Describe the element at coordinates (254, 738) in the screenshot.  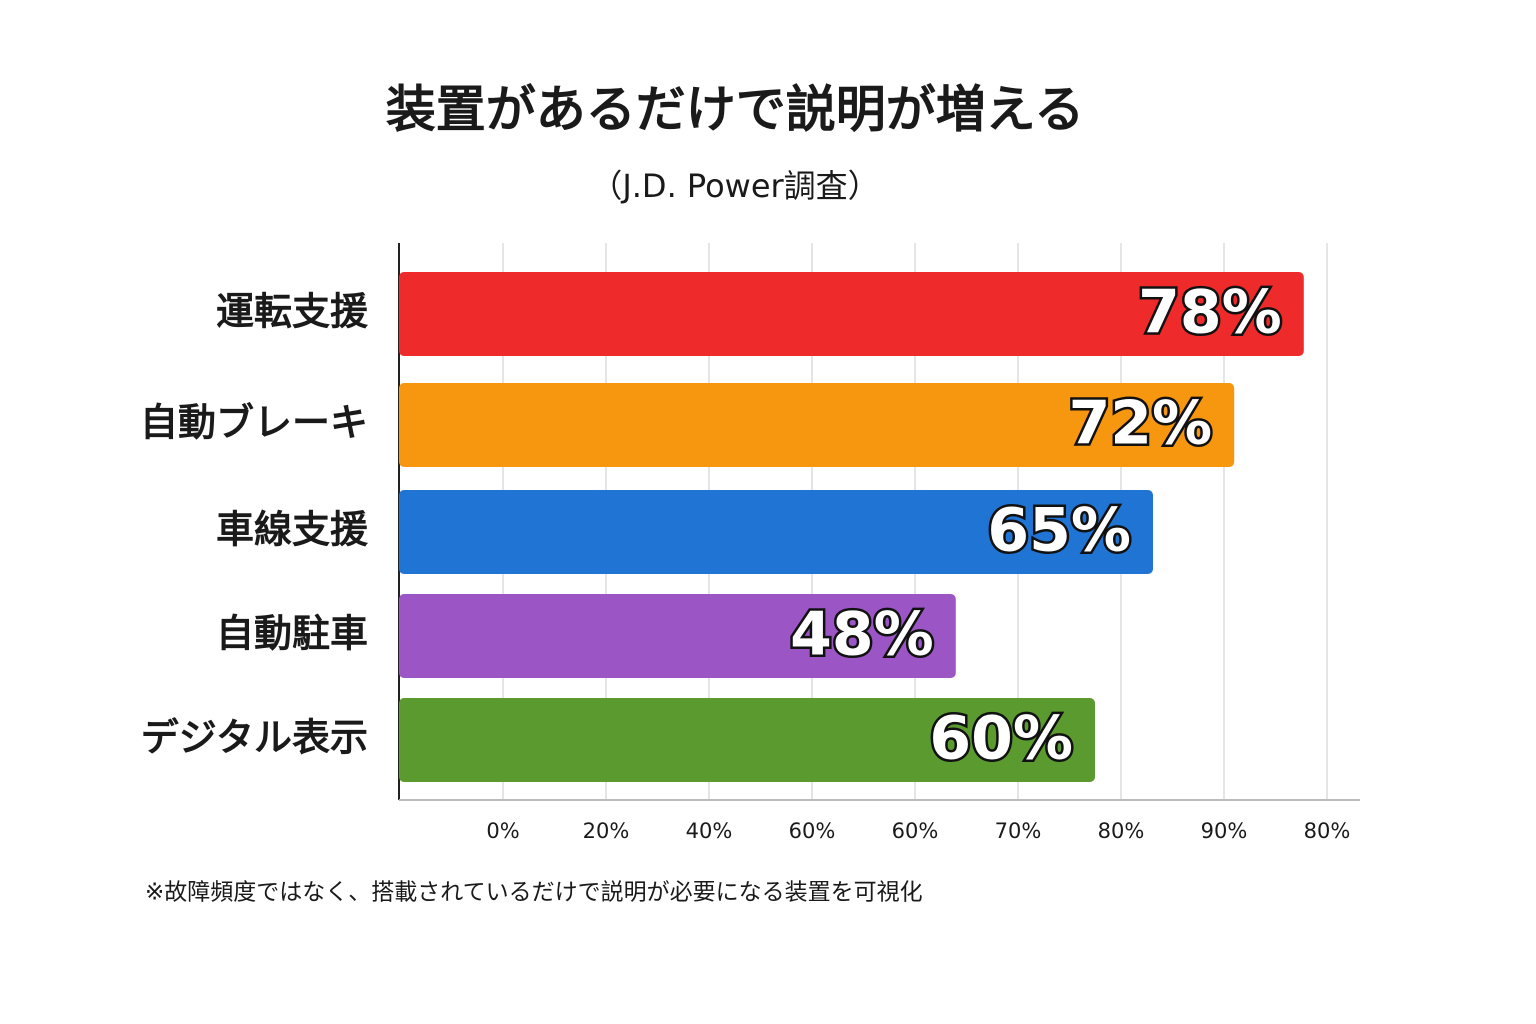
I see `category-label: デジタル表示` at that location.